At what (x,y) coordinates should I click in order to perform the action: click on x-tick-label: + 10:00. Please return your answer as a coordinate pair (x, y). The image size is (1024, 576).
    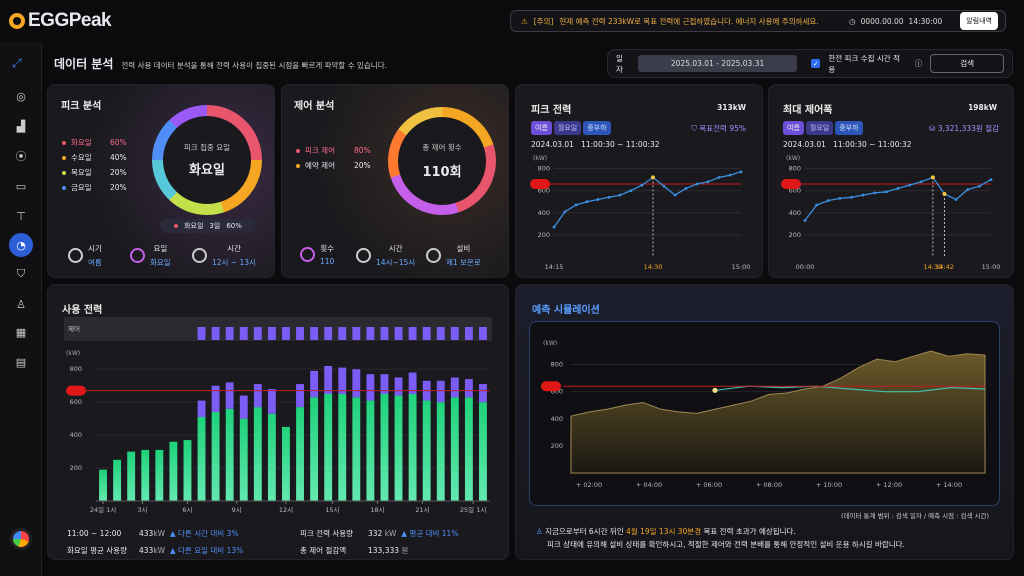
    Looking at the image, I should click on (829, 485).